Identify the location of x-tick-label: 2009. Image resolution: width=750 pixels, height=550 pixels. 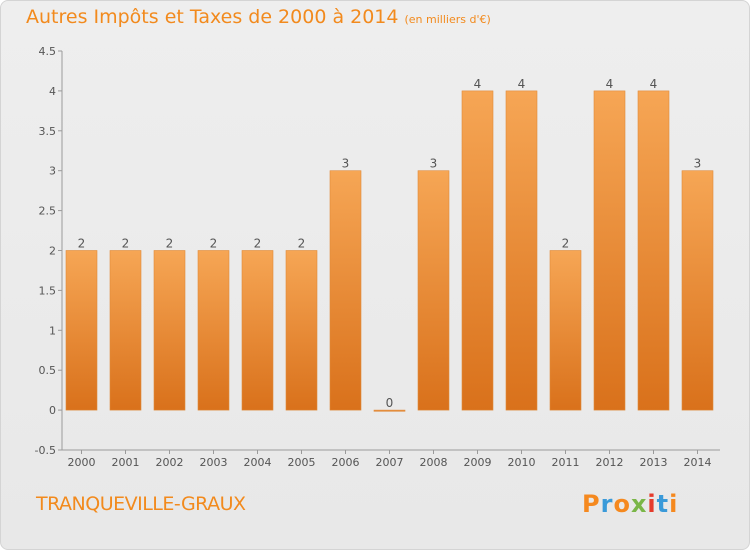
(478, 462).